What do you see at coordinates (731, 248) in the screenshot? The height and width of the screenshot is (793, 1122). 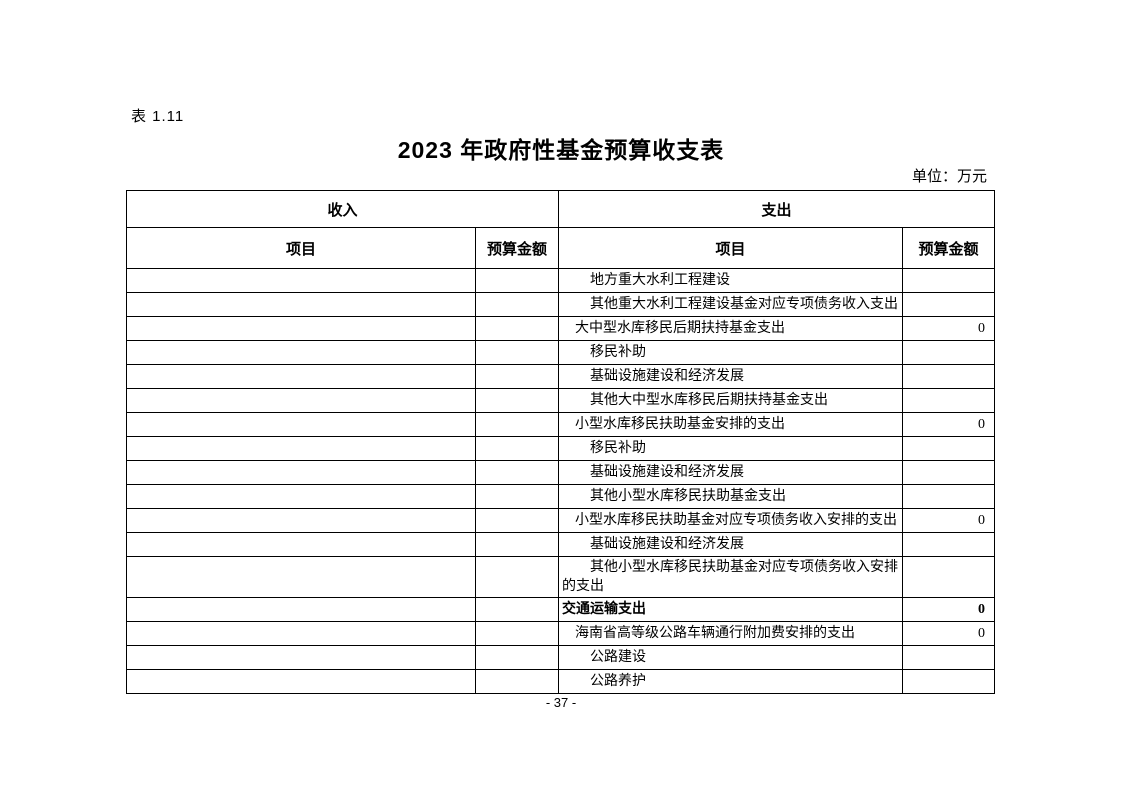 I see `expense-item-column-header: 项目` at bounding box center [731, 248].